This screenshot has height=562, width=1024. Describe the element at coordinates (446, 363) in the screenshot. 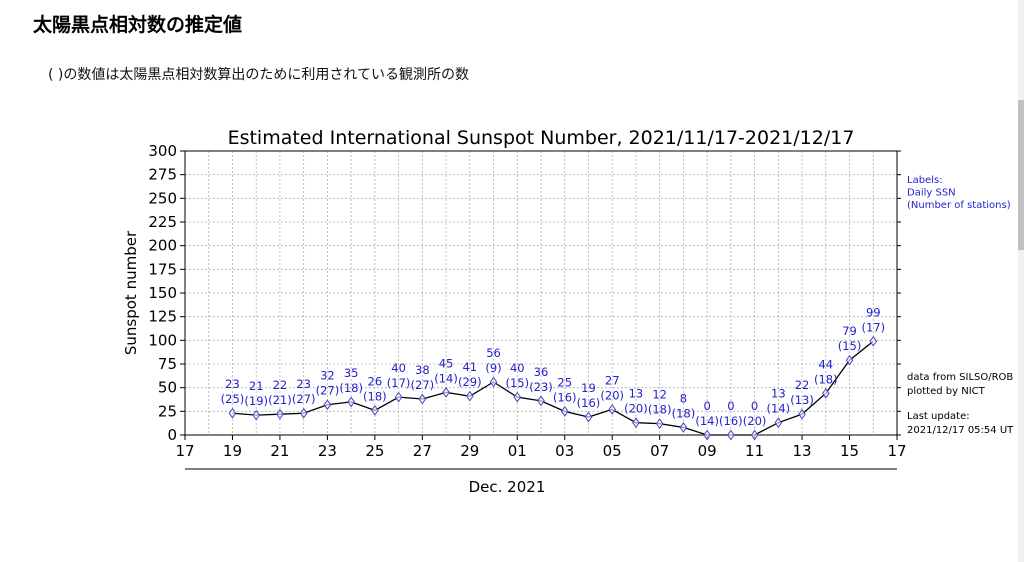

I see `data-label-value: 45` at that location.